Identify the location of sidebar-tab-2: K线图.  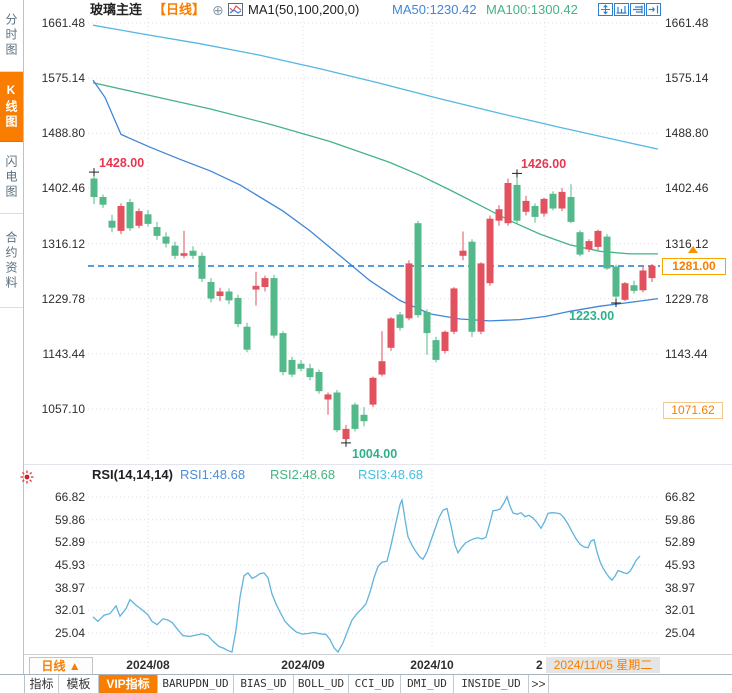
(11, 107).